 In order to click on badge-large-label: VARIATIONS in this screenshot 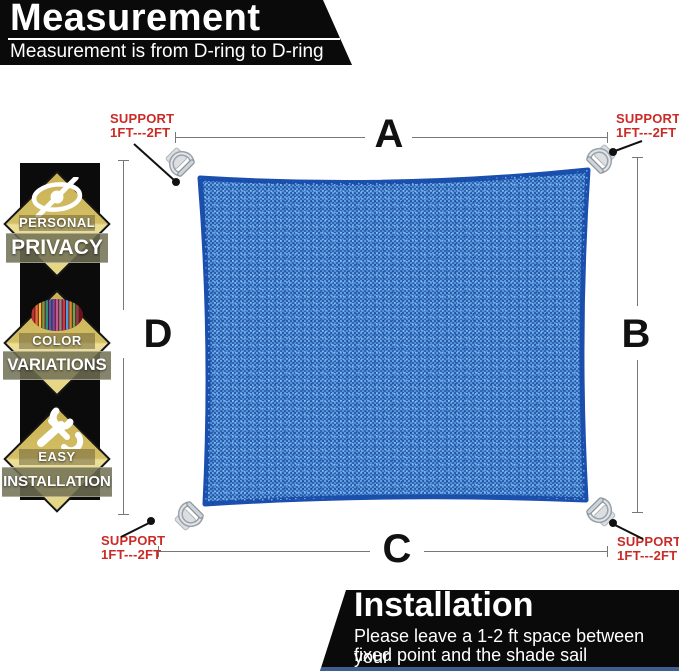, I will do `click(57, 365)`.